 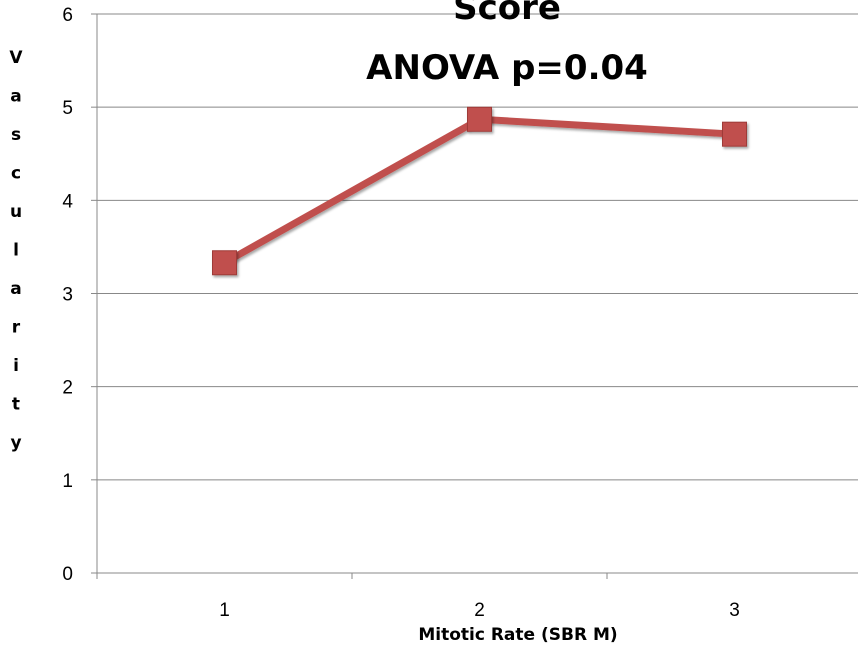 I want to click on x-tick-labels: 1 2 3, so click(x=479, y=610).